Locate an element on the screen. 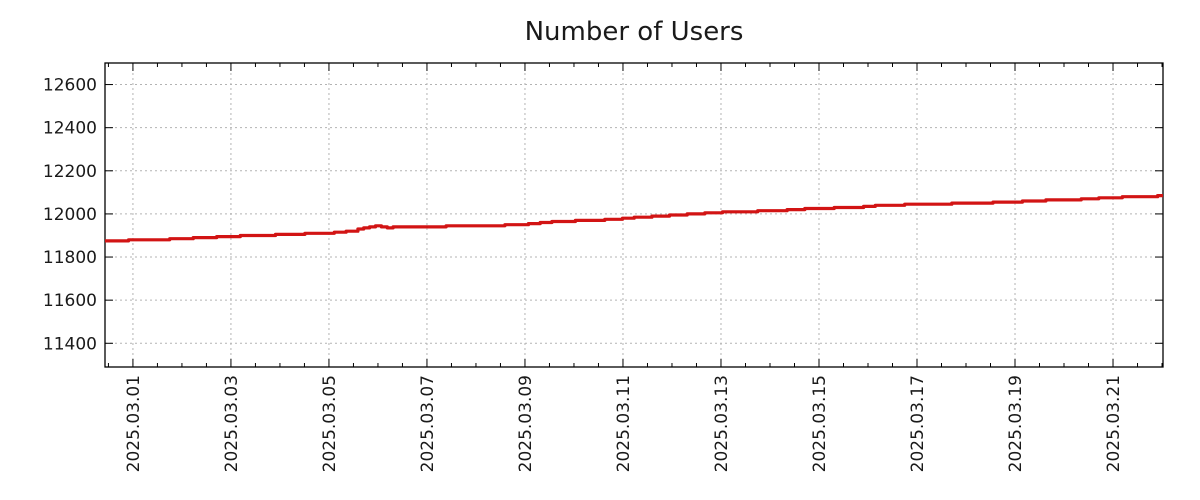 Image resolution: width=1200 pixels, height=500 pixels. y-tick-label: 12000 is located at coordinates (70, 215).